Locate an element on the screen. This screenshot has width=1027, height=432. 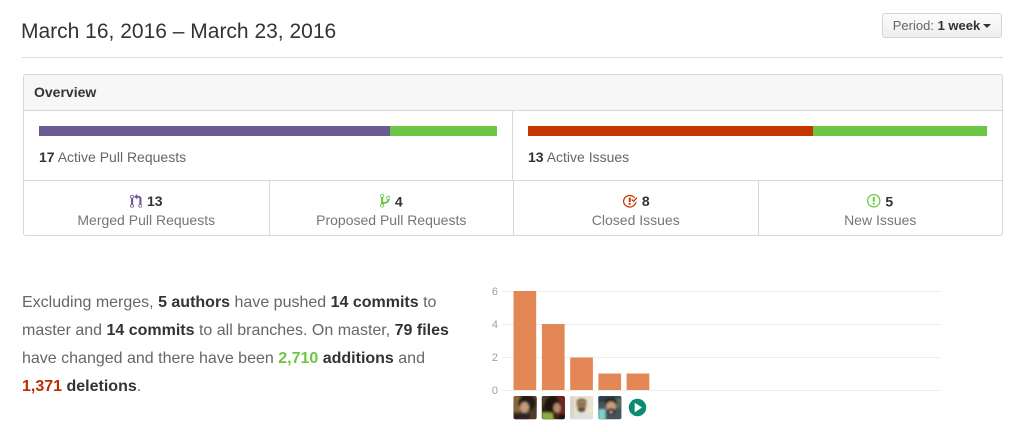
svg-text: 0 is located at coordinates (495, 391).